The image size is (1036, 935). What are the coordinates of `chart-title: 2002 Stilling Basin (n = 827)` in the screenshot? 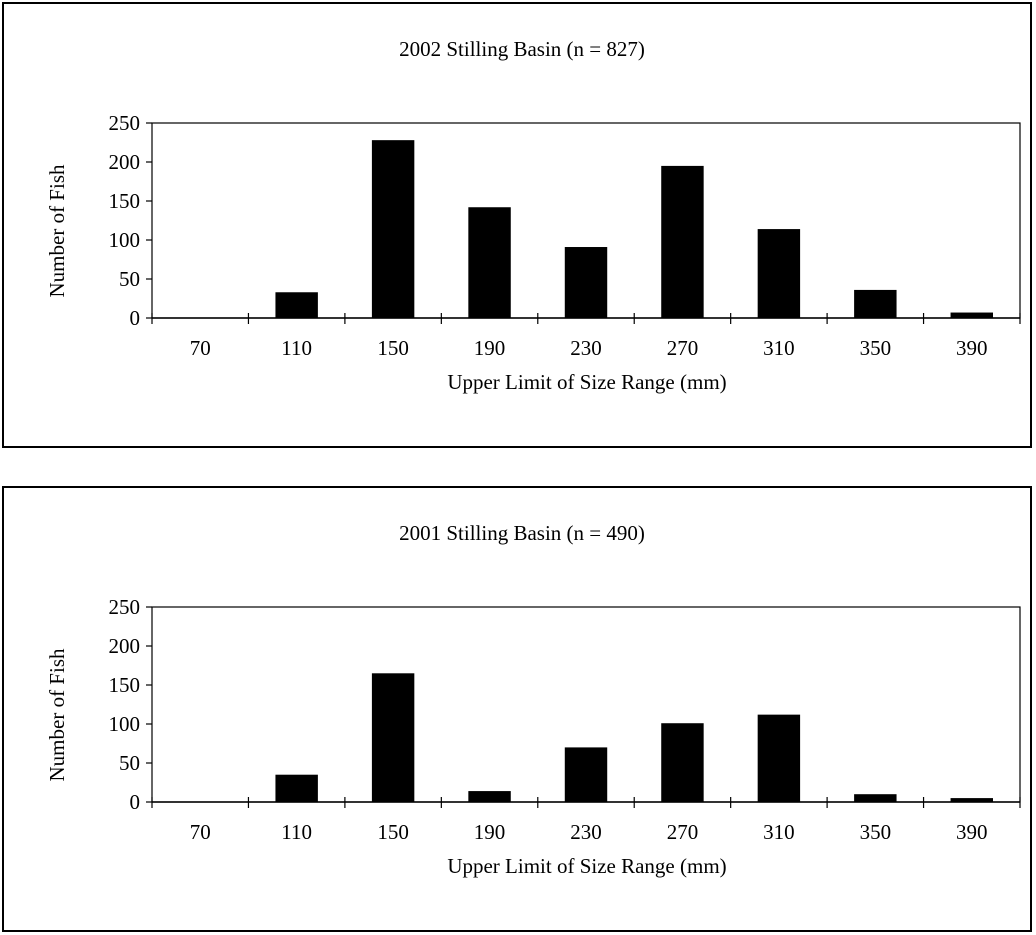 It's located at (522, 49).